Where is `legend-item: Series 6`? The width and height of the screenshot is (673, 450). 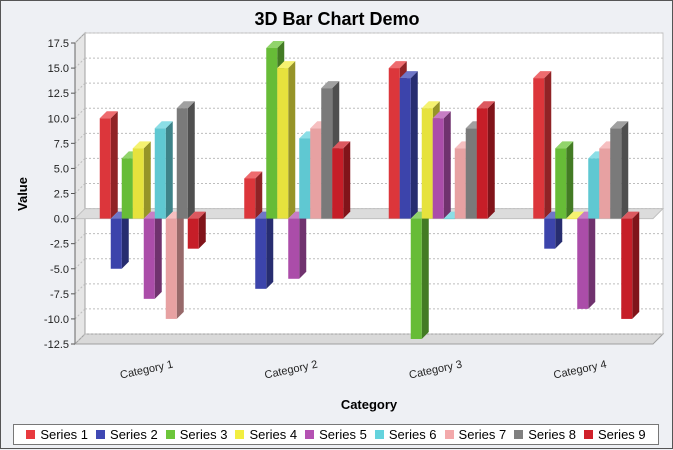 legend-item: Series 6 is located at coordinates (405, 434).